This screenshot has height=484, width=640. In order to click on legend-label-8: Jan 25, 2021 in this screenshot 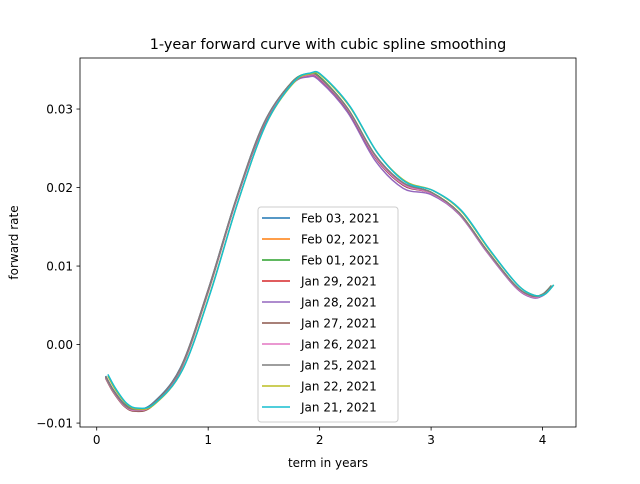, I will do `click(338, 366)`.